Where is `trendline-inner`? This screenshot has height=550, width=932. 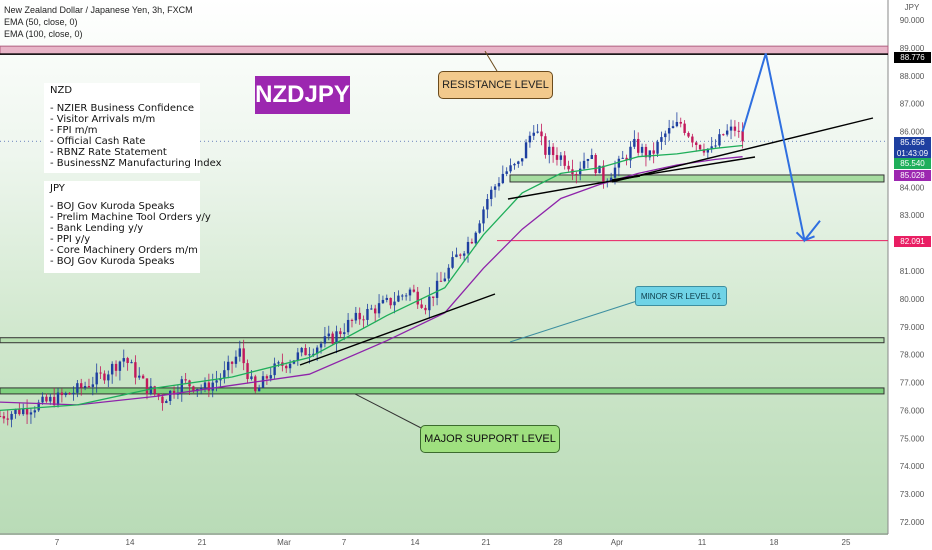
trendline-inner is located at coordinates (683, 168).